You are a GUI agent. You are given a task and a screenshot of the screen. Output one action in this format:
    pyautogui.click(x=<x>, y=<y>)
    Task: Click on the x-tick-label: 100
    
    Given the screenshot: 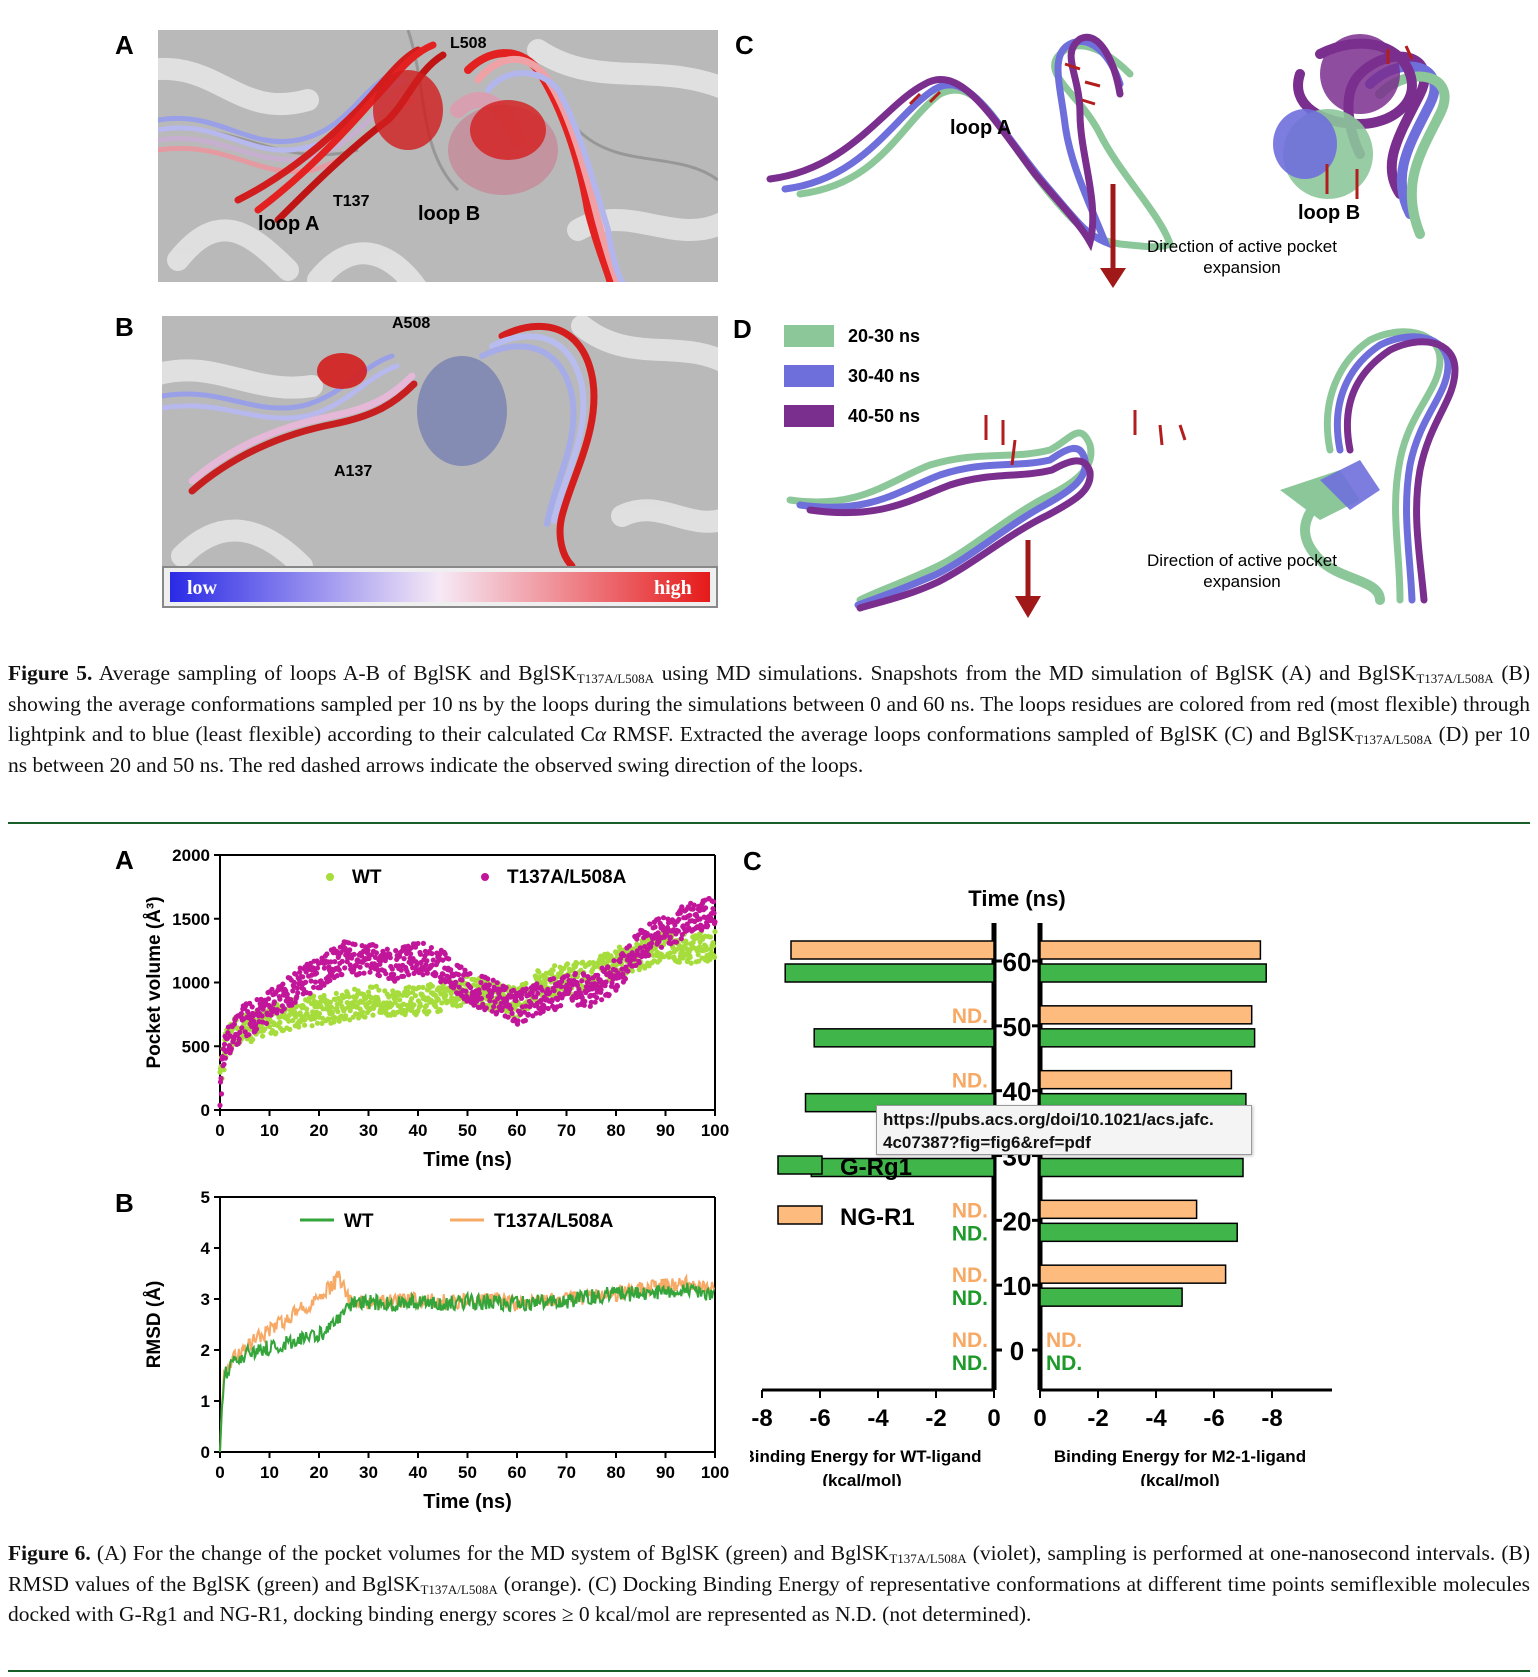 What is the action you would take?
    pyautogui.click(x=715, y=1472)
    